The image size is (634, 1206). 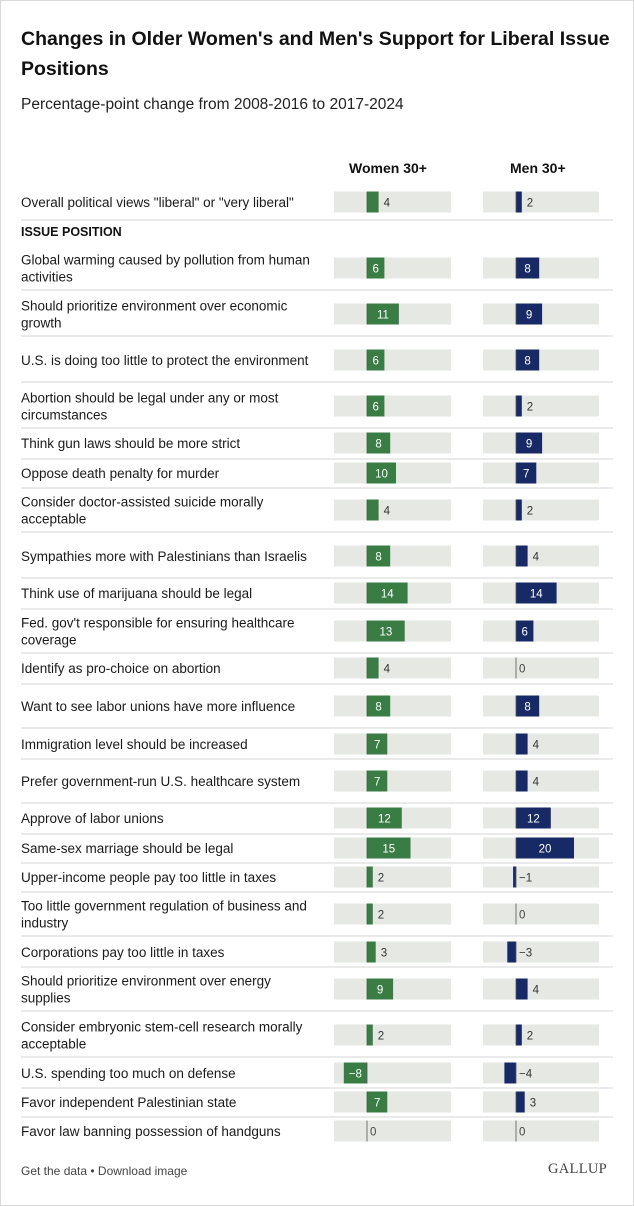 I want to click on get-data-link: Get the data, so click(x=54, y=1171).